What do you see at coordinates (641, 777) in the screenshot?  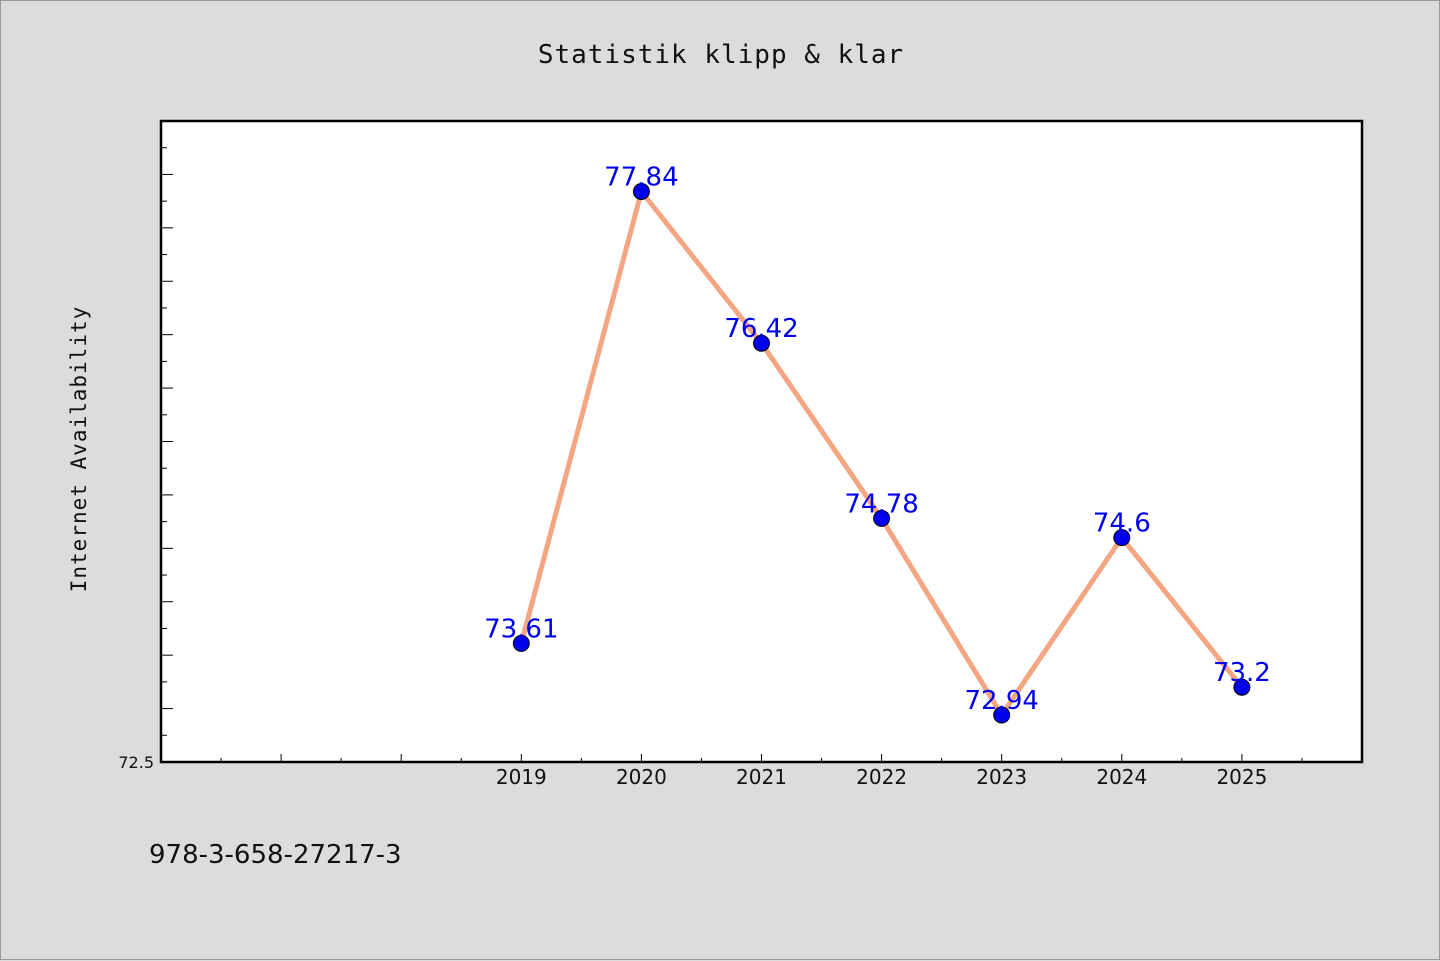 I see `x-tick-label-2020: 2020` at bounding box center [641, 777].